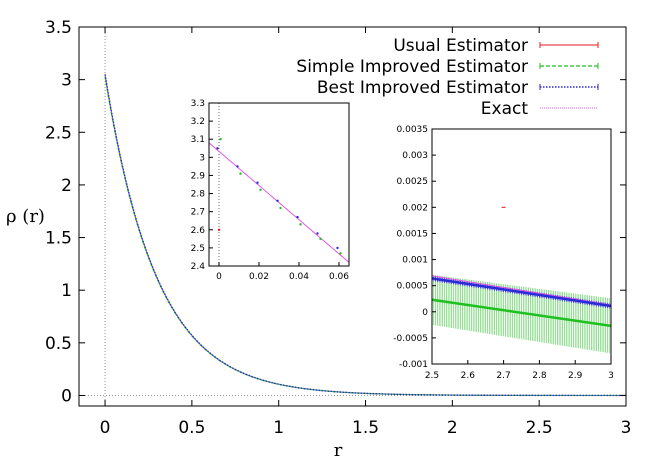 This screenshot has height=461, width=664. I want to click on y-tick-label: 1.5, so click(58, 239).